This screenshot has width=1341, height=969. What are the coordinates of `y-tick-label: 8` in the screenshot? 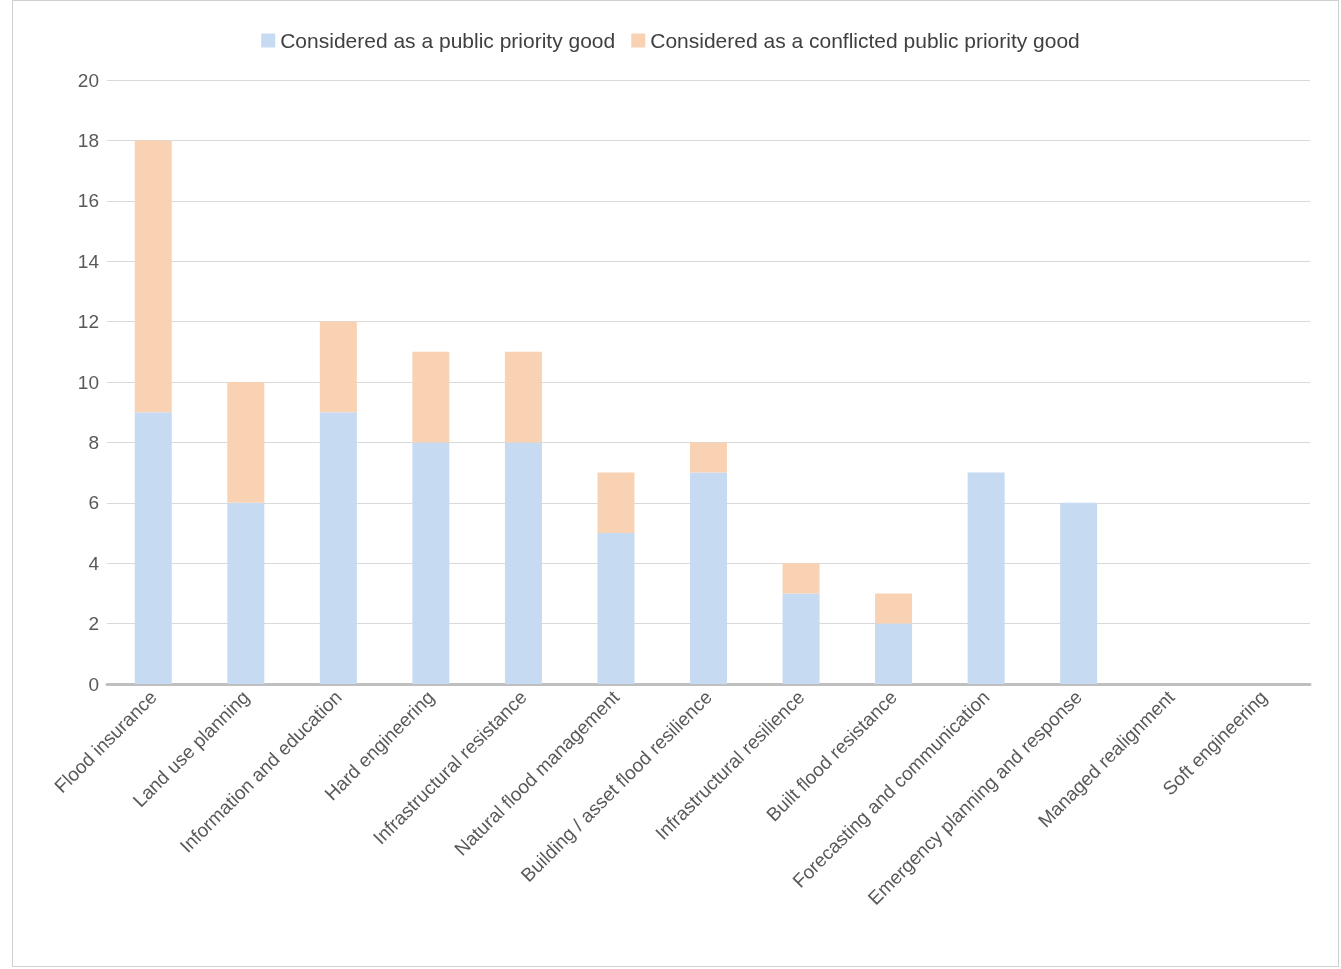 It's located at (93, 442).